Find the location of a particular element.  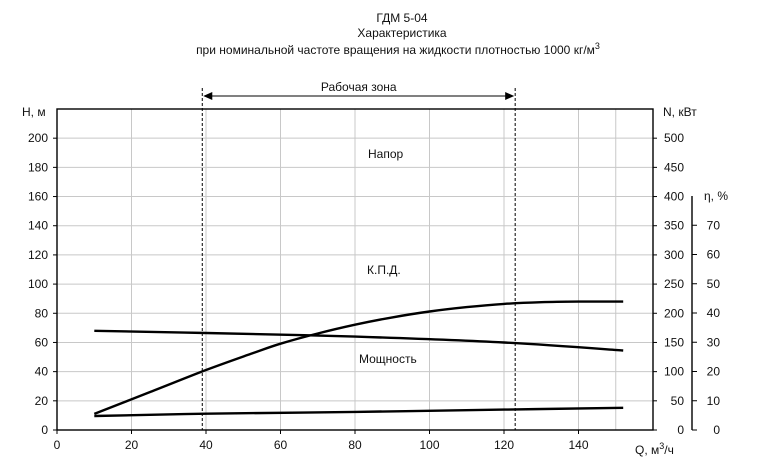

power-curve is located at coordinates (359, 412).